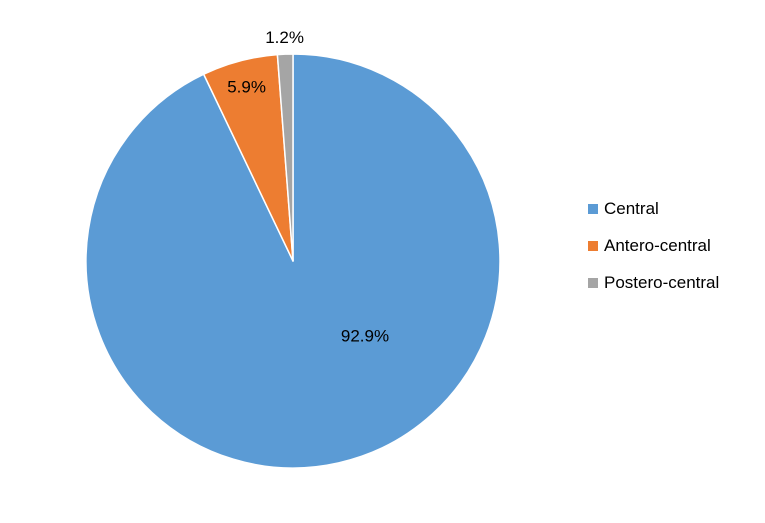 This screenshot has width=765, height=523. What do you see at coordinates (631, 208) in the screenshot?
I see `legend-label: Central` at bounding box center [631, 208].